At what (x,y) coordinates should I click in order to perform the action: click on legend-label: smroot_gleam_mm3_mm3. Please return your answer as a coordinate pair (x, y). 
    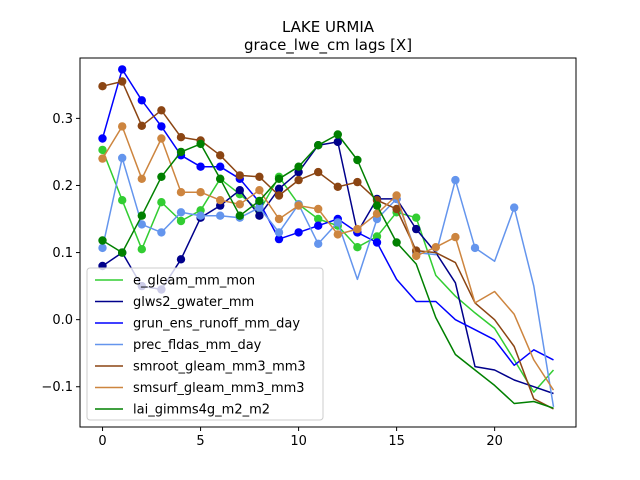
    Looking at the image, I should click on (219, 367).